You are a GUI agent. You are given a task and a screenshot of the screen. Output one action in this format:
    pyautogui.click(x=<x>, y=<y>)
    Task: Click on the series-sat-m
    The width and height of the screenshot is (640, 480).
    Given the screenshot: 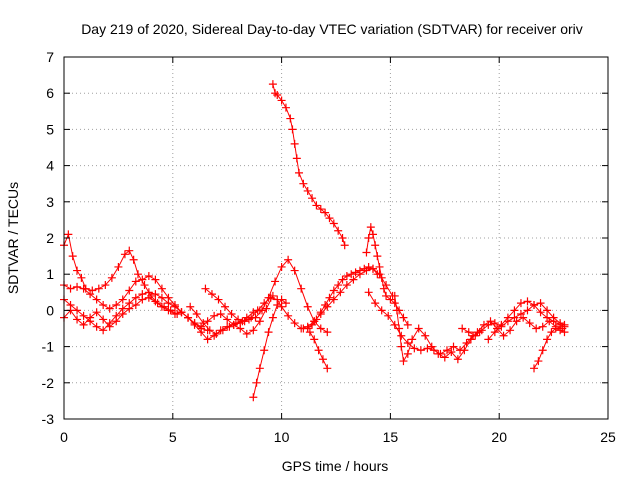 What is the action you would take?
    pyautogui.click(x=478, y=328)
    